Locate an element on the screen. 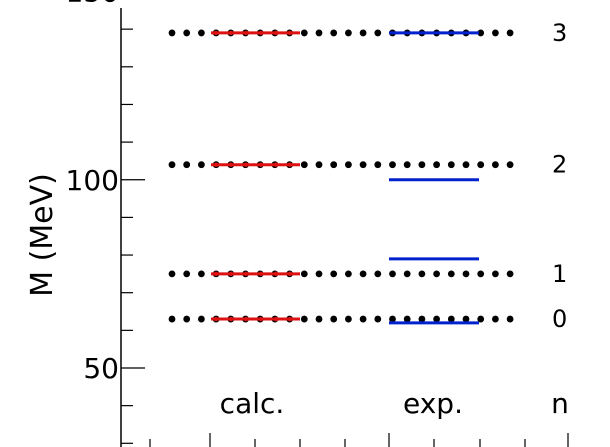 This screenshot has width=610, height=447. tick-labels: 50100150200 is located at coordinates (92, 192).